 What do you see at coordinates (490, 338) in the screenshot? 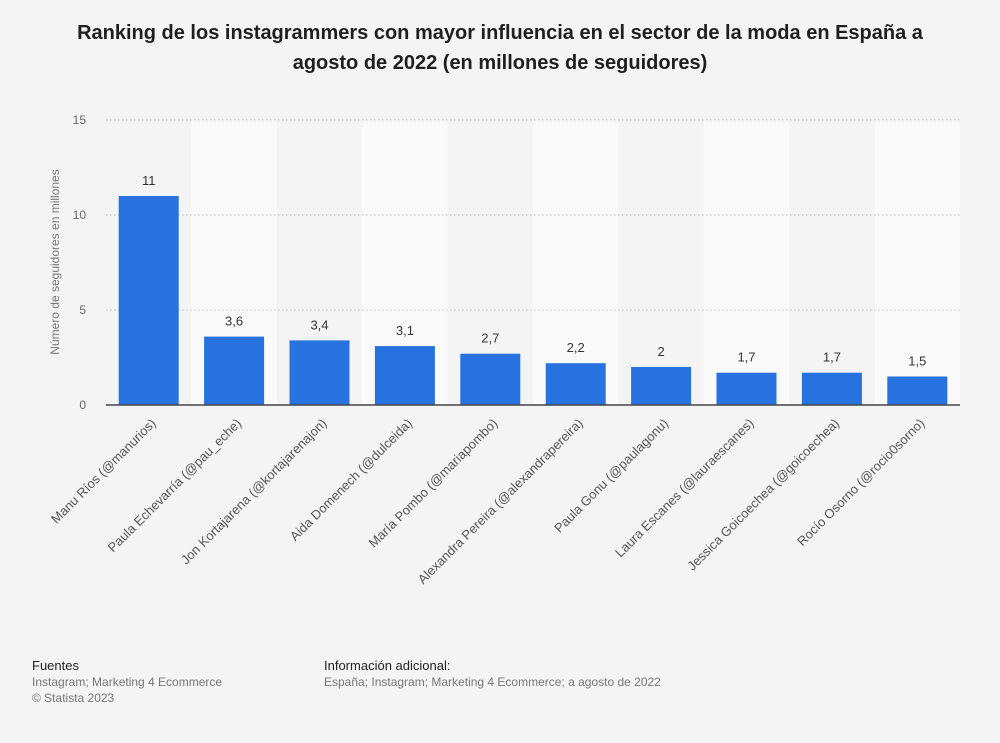
I see `value-label: 2,7` at bounding box center [490, 338].